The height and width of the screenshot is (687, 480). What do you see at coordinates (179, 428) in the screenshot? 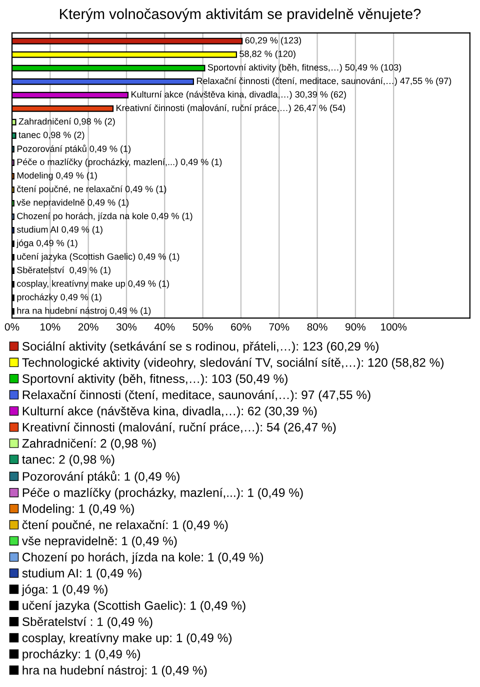
I see `legend-label: Kreativní činnosti (malování, ruční práce,…): 54 (26,47 %)` at bounding box center [179, 428].